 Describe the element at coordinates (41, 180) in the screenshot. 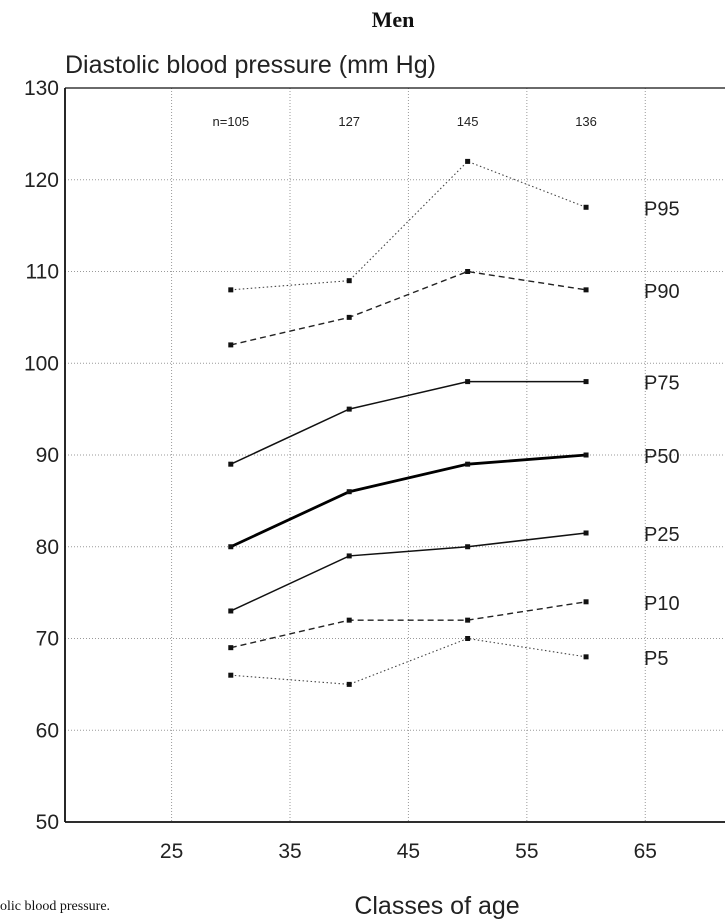

I see `y-tick-label: 120` at that location.